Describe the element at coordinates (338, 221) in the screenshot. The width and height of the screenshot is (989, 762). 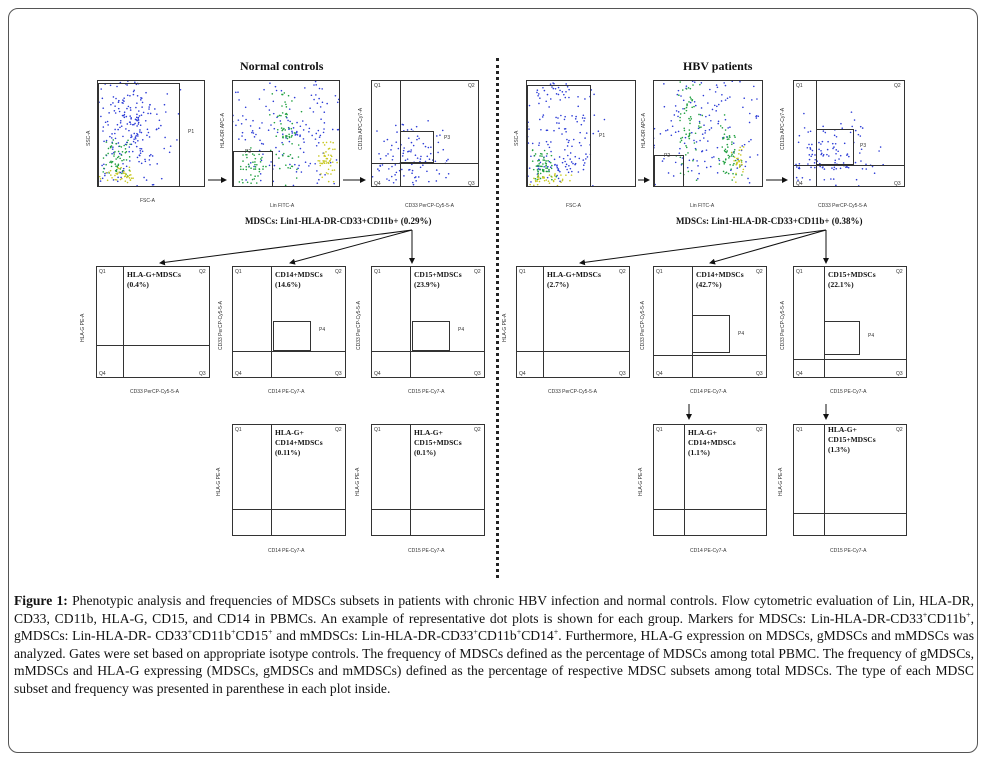
I see `normal-gate-title: MDSCs: Lin1-HLA-DR-CD33+CD11b+ (0.29%)` at that location.